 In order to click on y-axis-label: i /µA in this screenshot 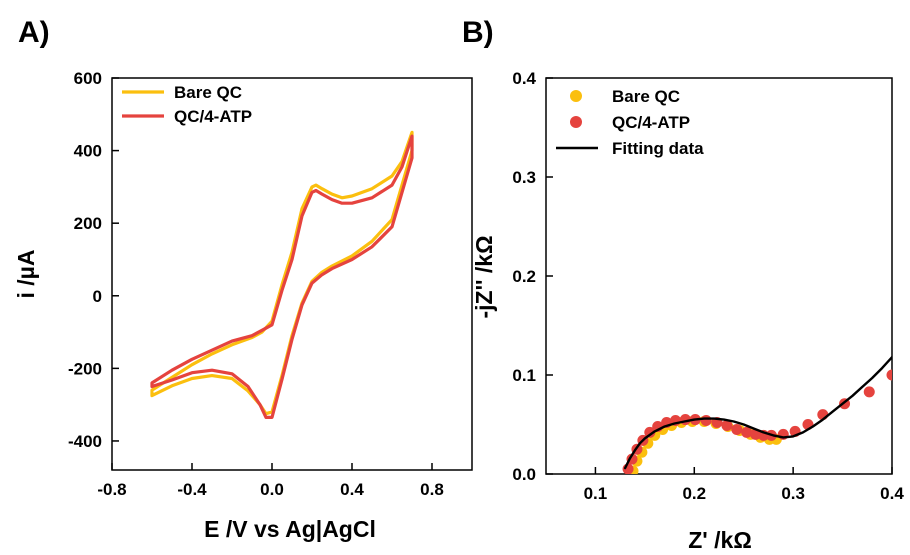, I will do `click(26, 273)`.